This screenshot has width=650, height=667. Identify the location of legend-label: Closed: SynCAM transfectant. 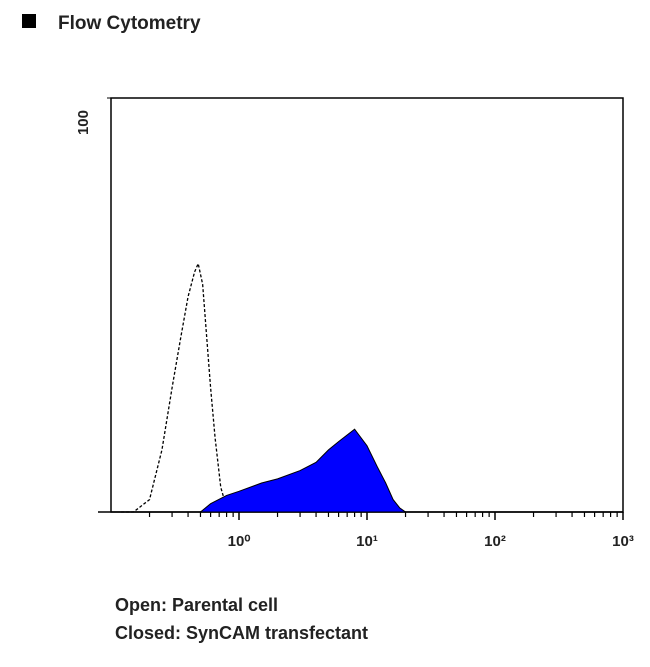
(241, 633).